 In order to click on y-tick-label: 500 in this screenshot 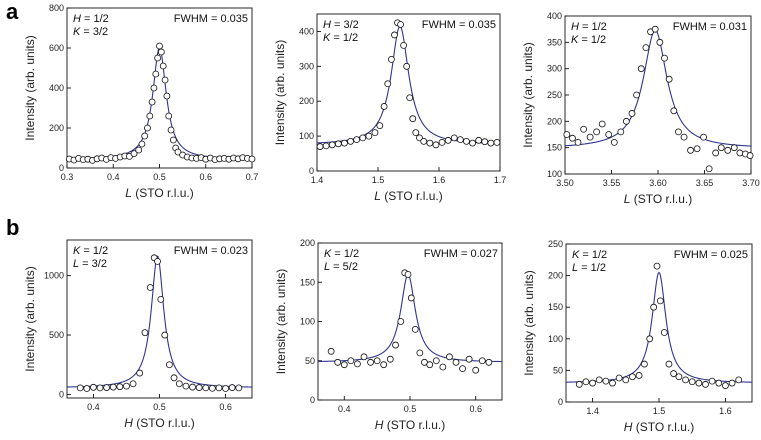, I will do `click(56, 335)`.